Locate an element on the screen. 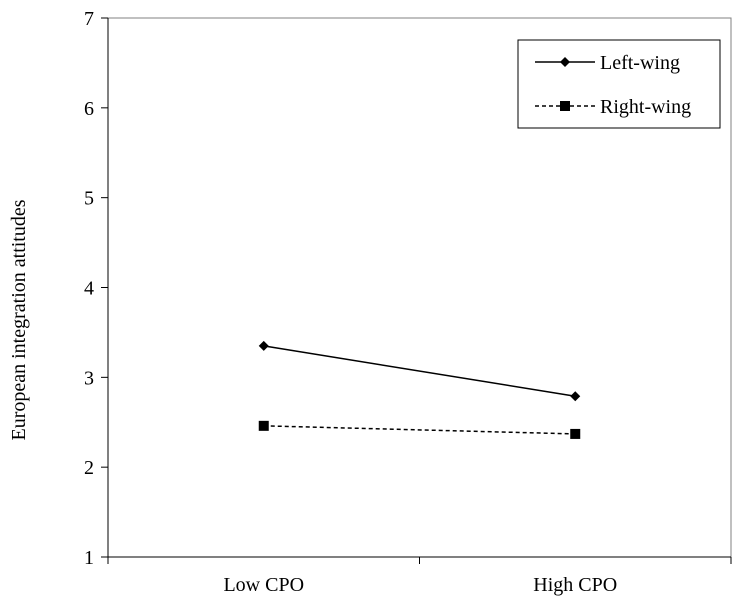 The height and width of the screenshot is (600, 739). legend: Left-wing Right-wing is located at coordinates (619, 84).